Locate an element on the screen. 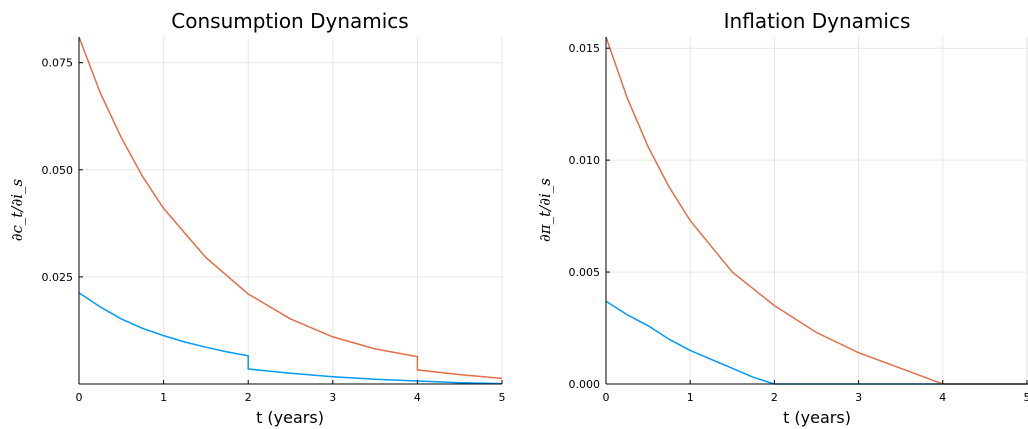  inflation-y-tick-label: 0.005 is located at coordinates (585, 272).